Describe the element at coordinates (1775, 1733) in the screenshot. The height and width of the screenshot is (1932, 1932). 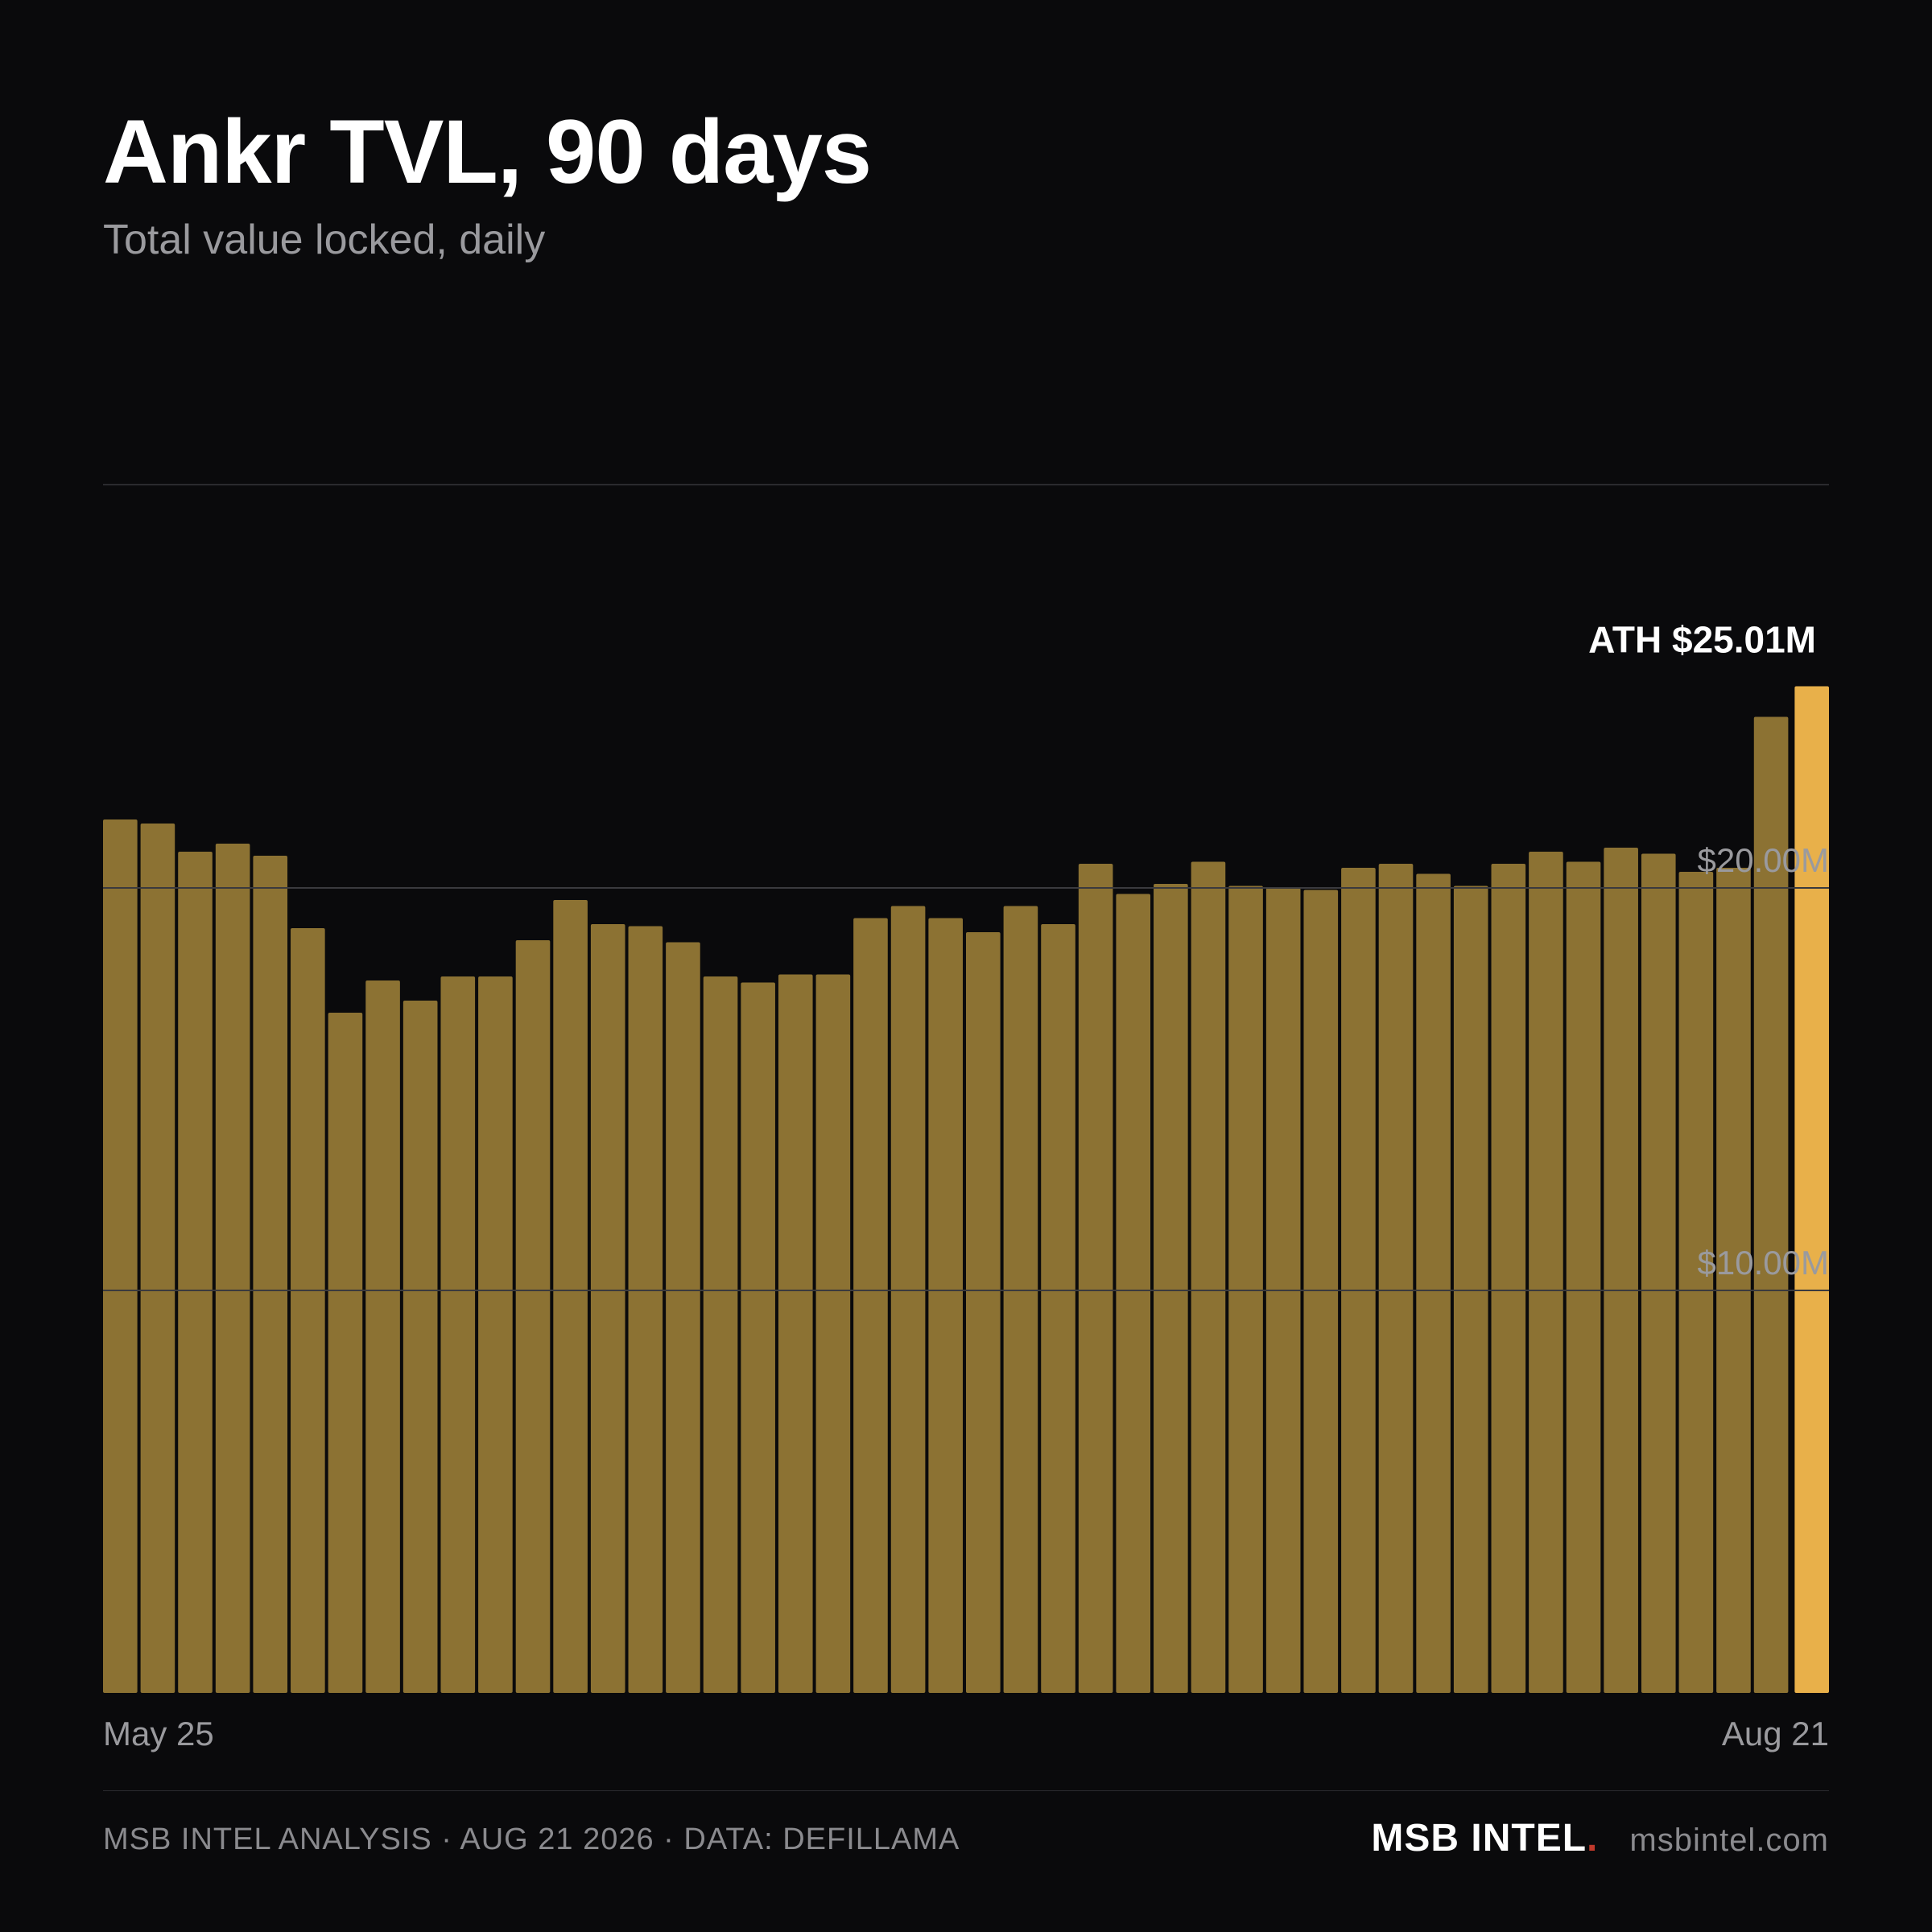
I see `x-tick-label: Aug 21` at that location.